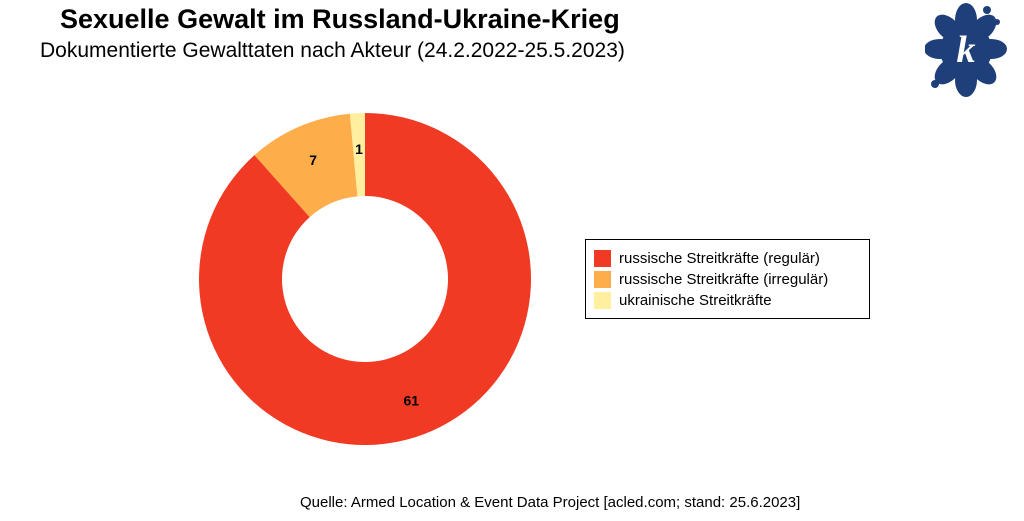  Describe the element at coordinates (695, 300) in the screenshot. I see `legend-label-ukrainian: ukrainische Streitkräfte` at that location.